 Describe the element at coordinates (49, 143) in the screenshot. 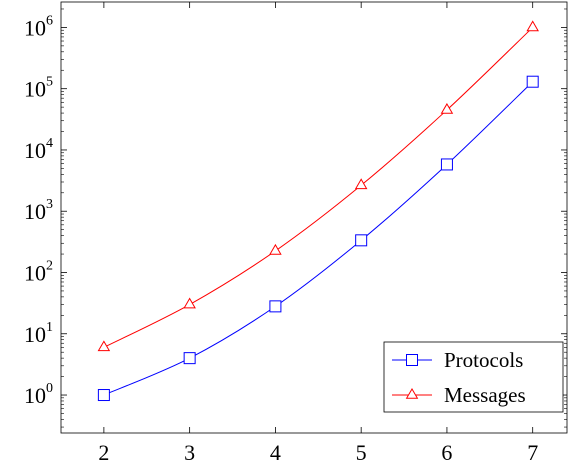

I see `y-tick-exponent: 4` at that location.